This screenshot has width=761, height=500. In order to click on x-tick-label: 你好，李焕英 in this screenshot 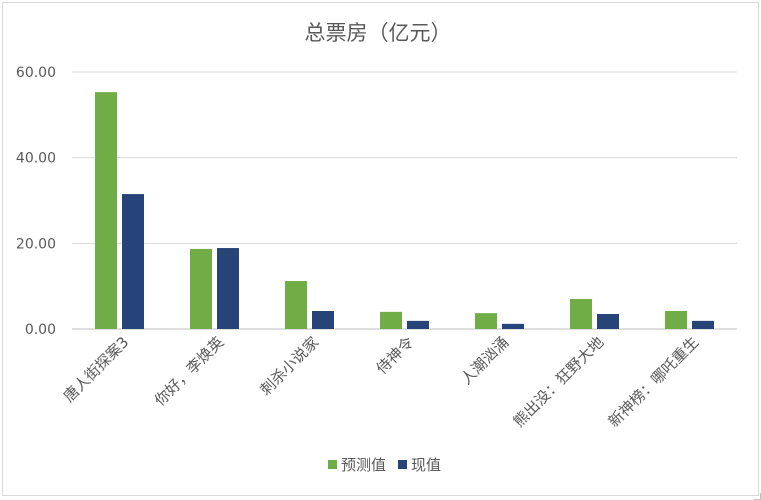, I will do `click(189, 371)`.